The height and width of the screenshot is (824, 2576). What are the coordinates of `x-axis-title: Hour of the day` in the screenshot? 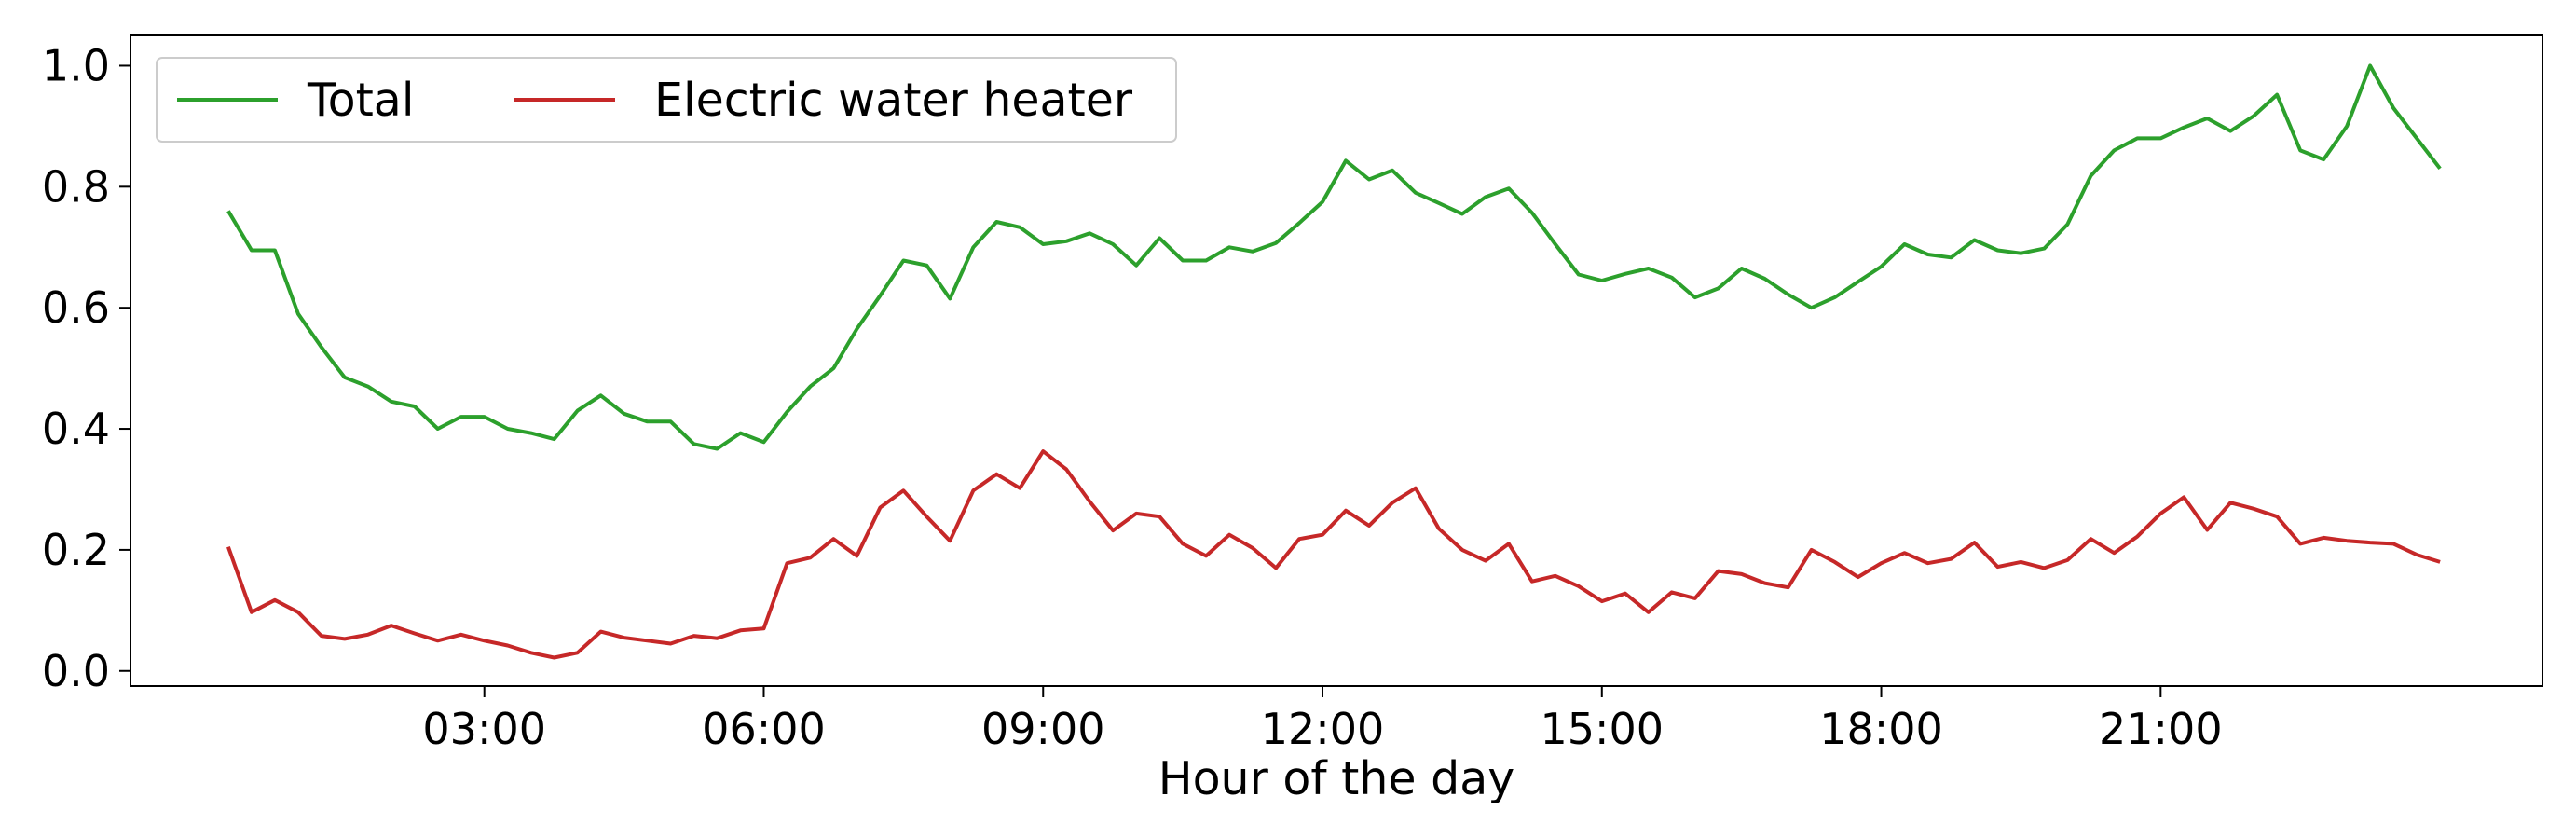 It's located at (1336, 778).